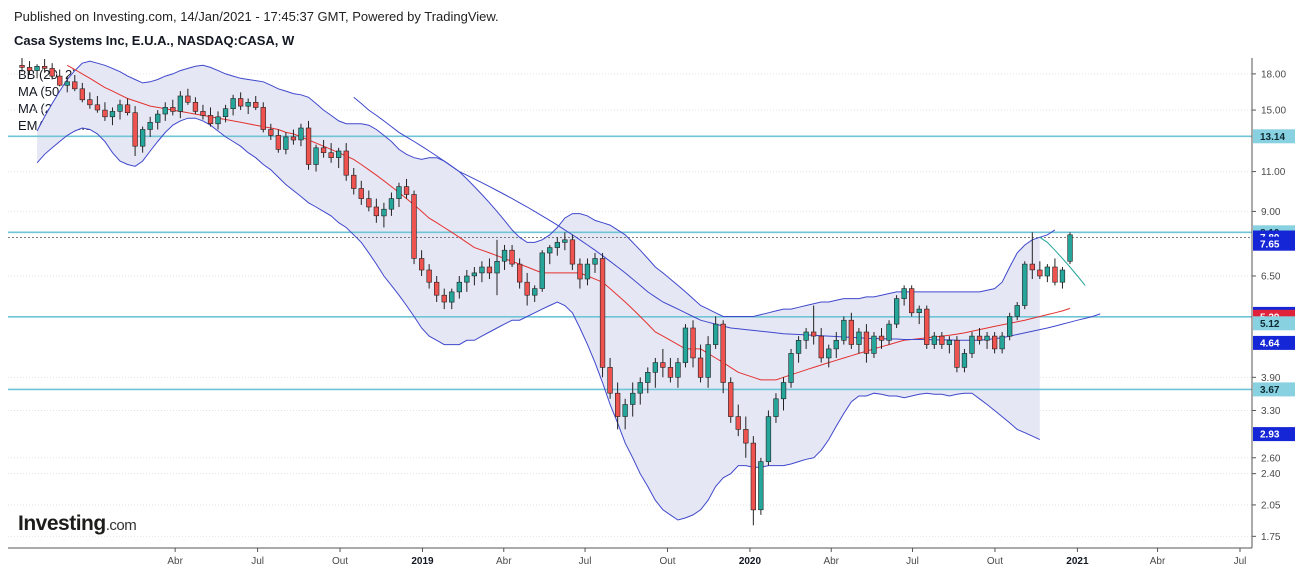 Image resolution: width=1299 pixels, height=573 pixels. What do you see at coordinates (1274, 323) in the screenshot?
I see `price-badge-6: 5.12` at bounding box center [1274, 323].